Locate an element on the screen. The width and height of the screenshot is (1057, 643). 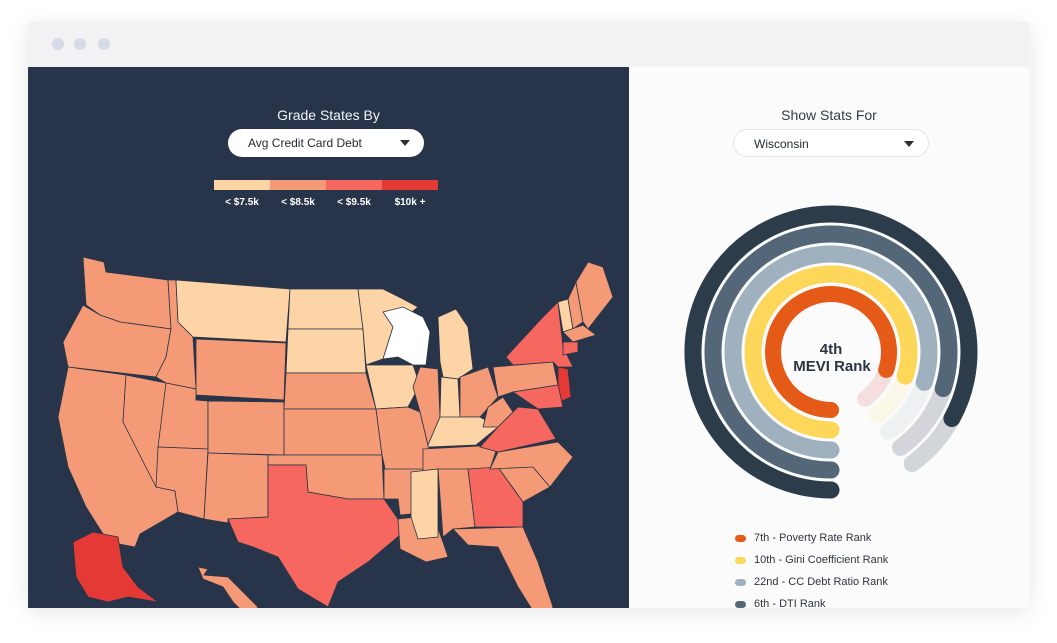
state-florida is located at coordinates (503, 567).